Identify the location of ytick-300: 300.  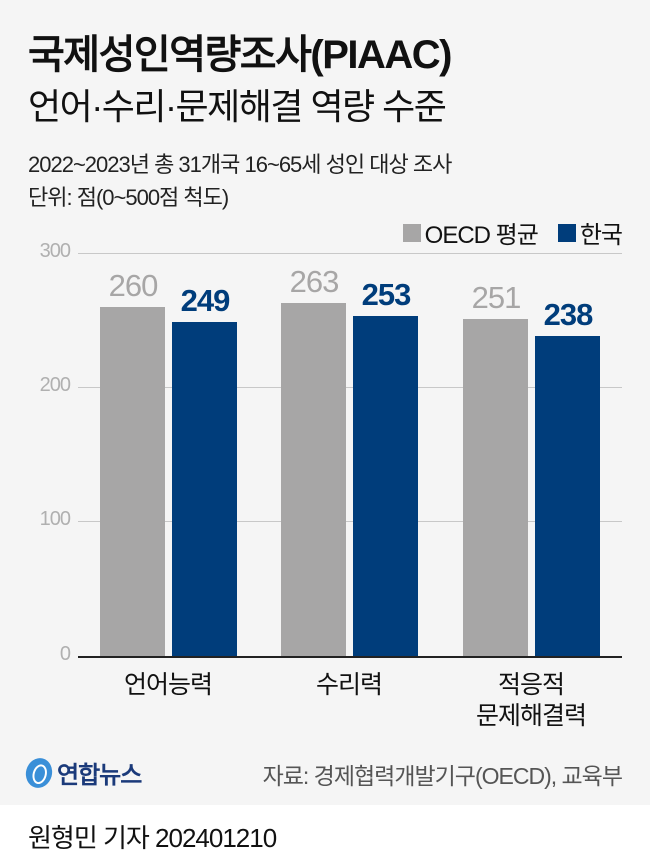
(55, 251).